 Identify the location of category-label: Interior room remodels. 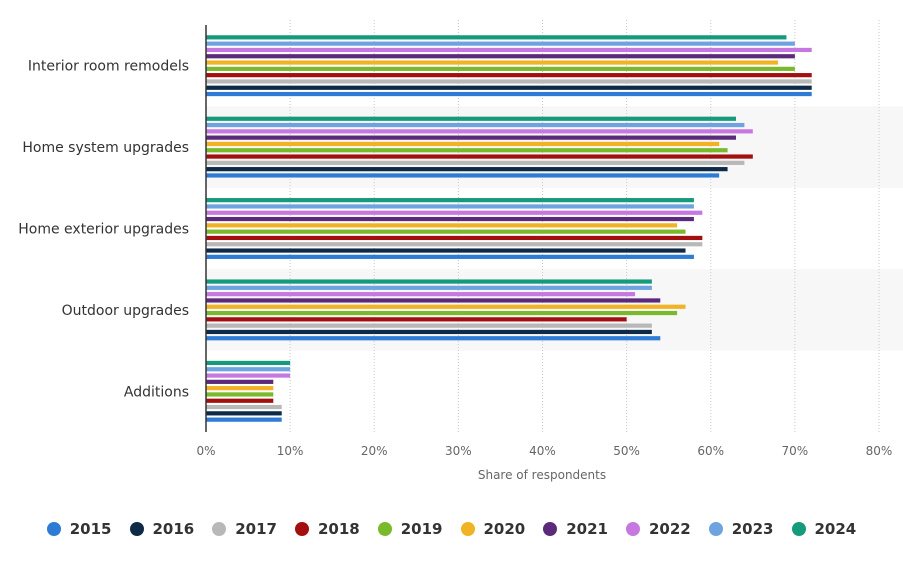
(108, 67).